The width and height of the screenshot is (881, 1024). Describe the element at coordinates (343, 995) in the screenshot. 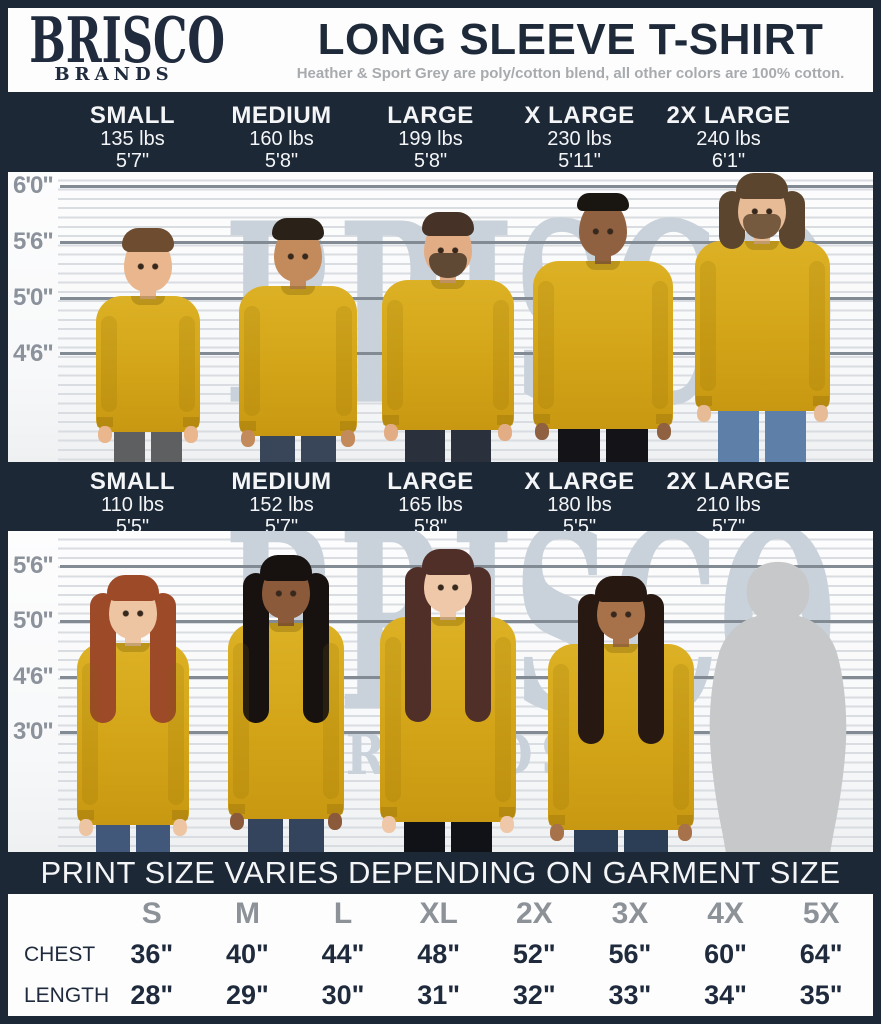

I see `length-value: 30"` at that location.